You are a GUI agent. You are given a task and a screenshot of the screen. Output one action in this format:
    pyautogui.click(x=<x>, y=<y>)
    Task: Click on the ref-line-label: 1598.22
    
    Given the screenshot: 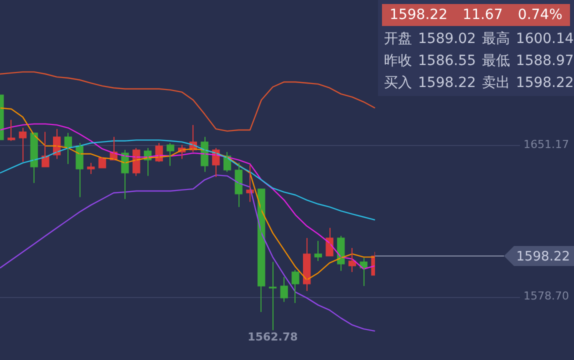 What is the action you would take?
    pyautogui.click(x=543, y=256)
    